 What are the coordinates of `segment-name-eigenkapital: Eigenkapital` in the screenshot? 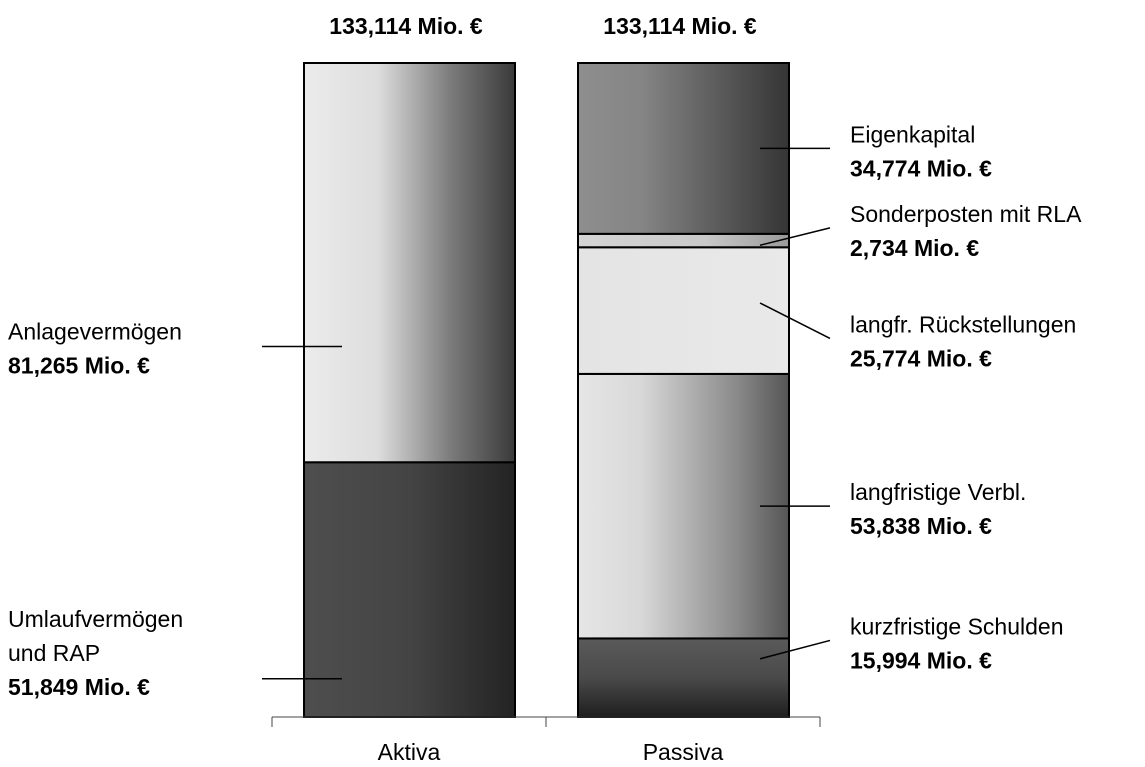 It's located at (912, 134).